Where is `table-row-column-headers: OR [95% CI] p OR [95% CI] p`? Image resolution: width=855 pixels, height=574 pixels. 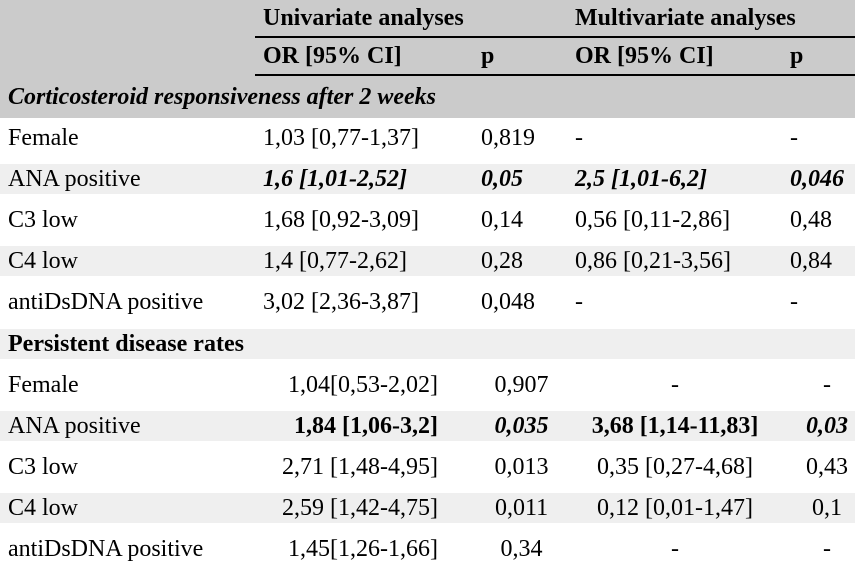 table-row-column-headers: OR [95% CI] p OR [95% CI] p is located at coordinates (427, 57).